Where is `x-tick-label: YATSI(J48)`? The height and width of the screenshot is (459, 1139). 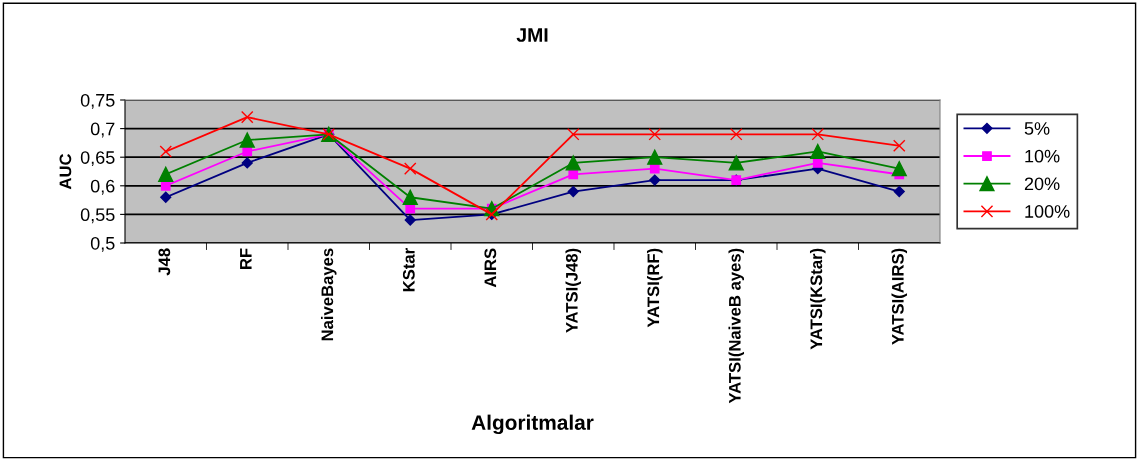
x-tick-label: YATSI(J48) is located at coordinates (573, 290).